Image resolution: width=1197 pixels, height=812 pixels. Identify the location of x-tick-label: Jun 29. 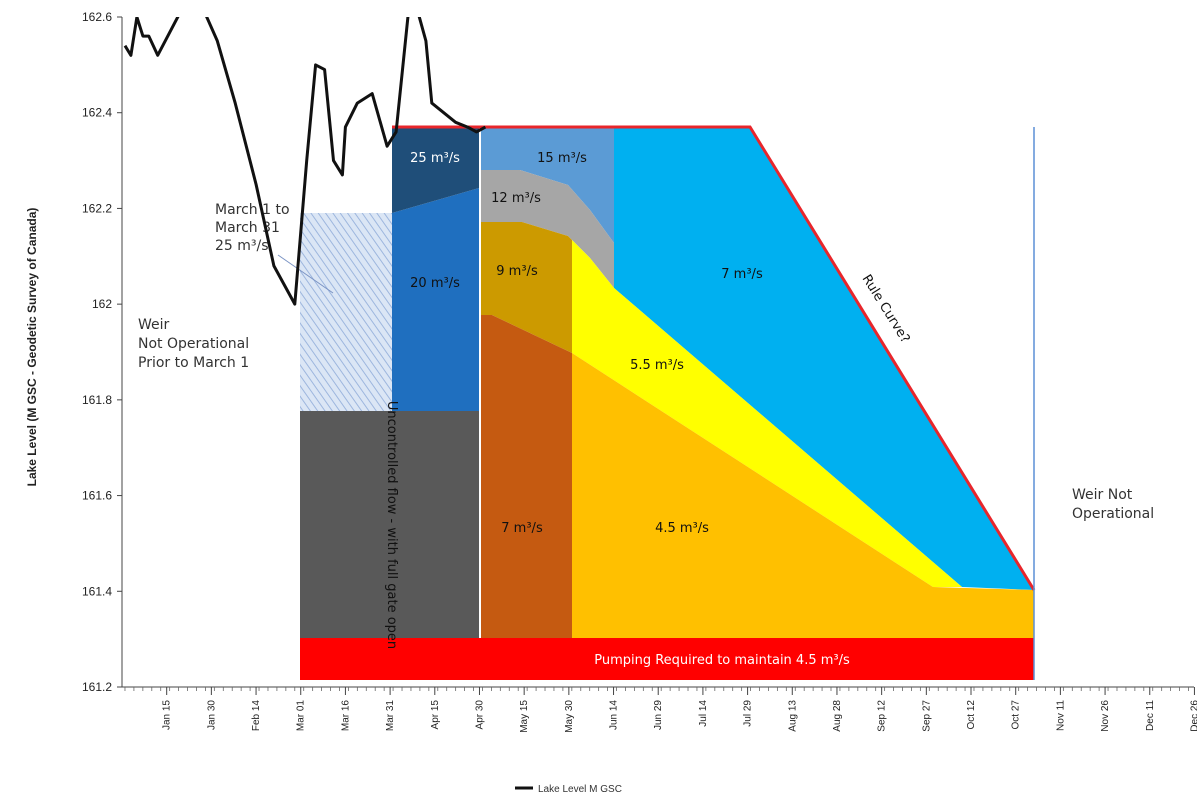
(658, 715).